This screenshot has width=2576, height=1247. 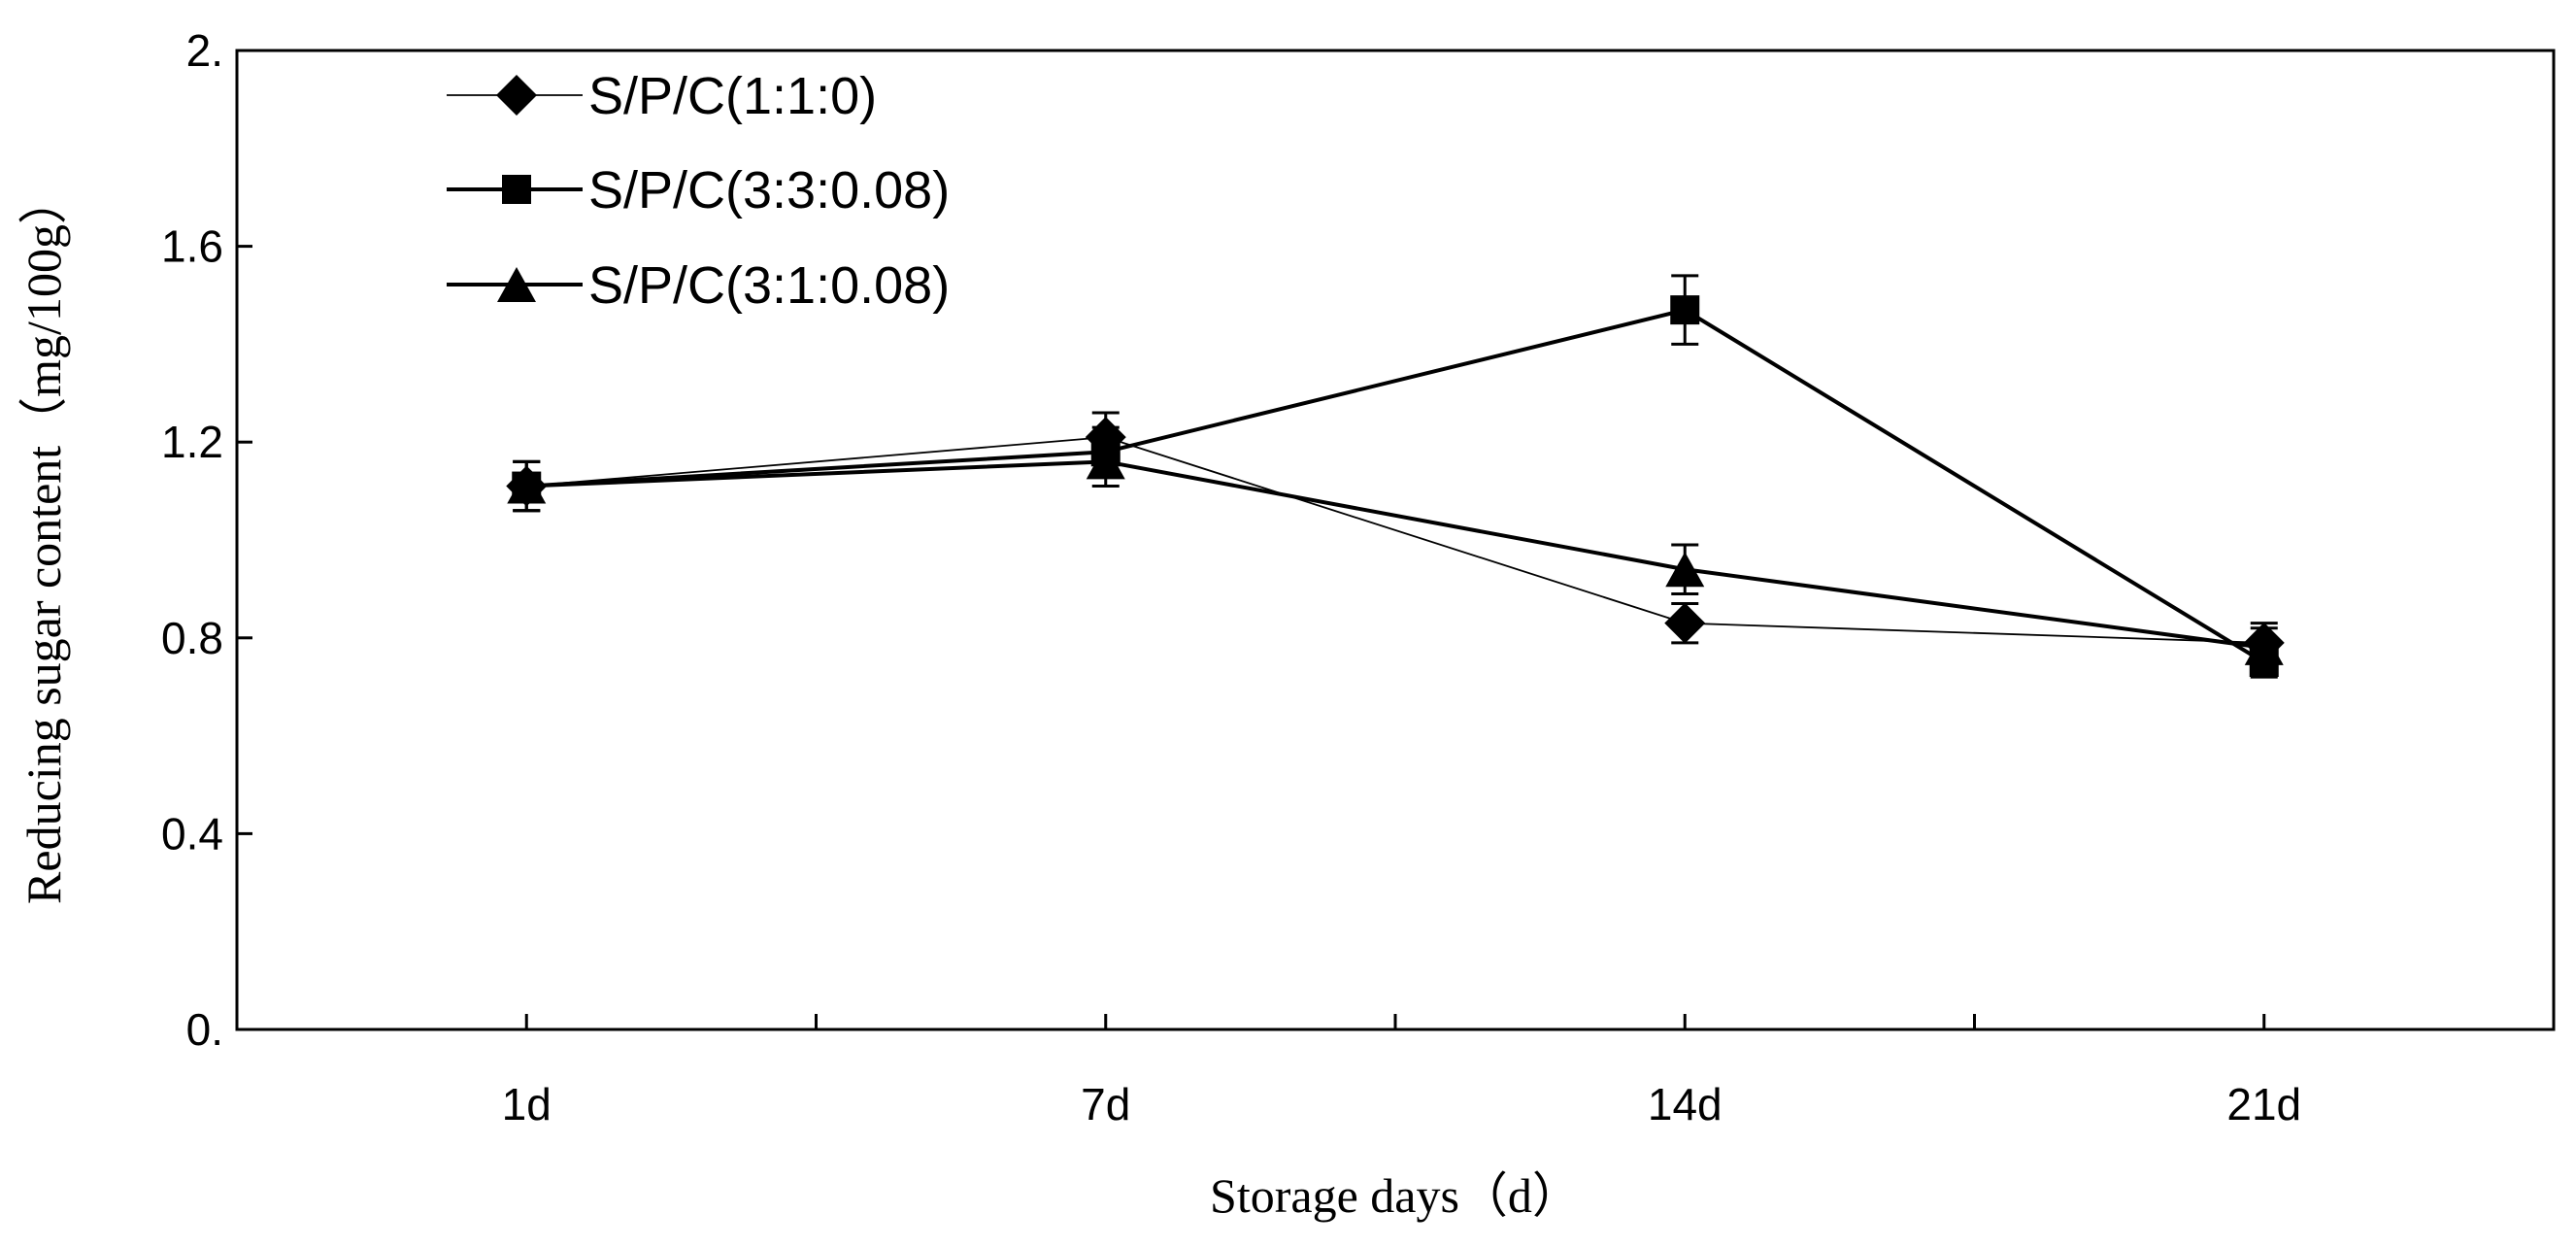 I want to click on legend-item: S/P/C(3:1:0.08), so click(x=699, y=285).